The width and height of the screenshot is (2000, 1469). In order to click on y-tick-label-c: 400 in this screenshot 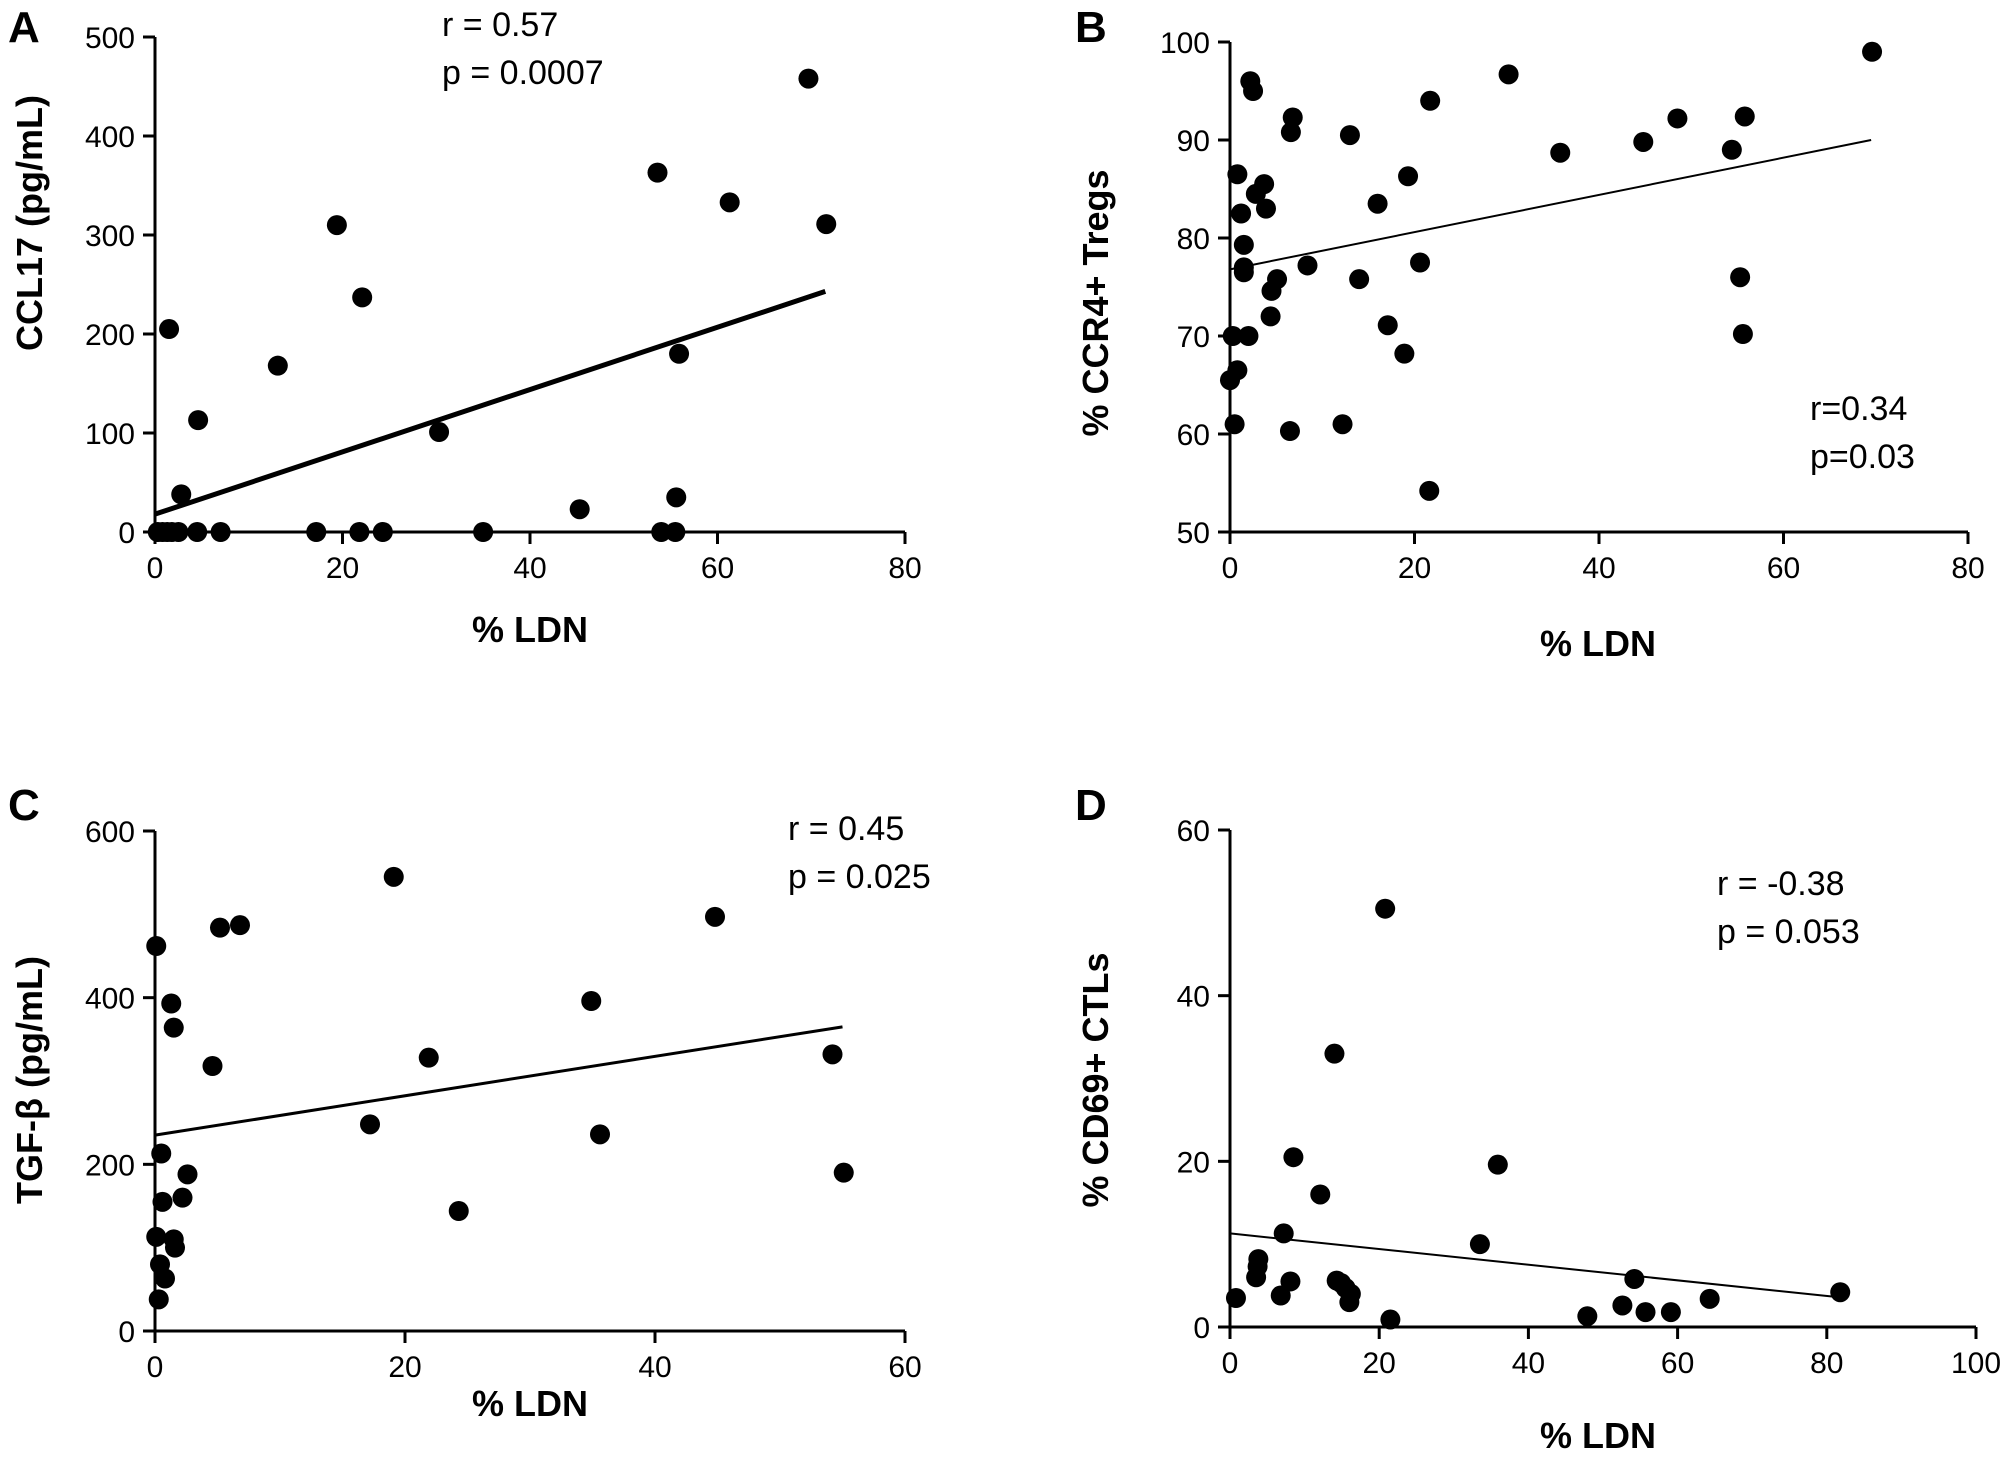, I will do `click(110, 999)`.